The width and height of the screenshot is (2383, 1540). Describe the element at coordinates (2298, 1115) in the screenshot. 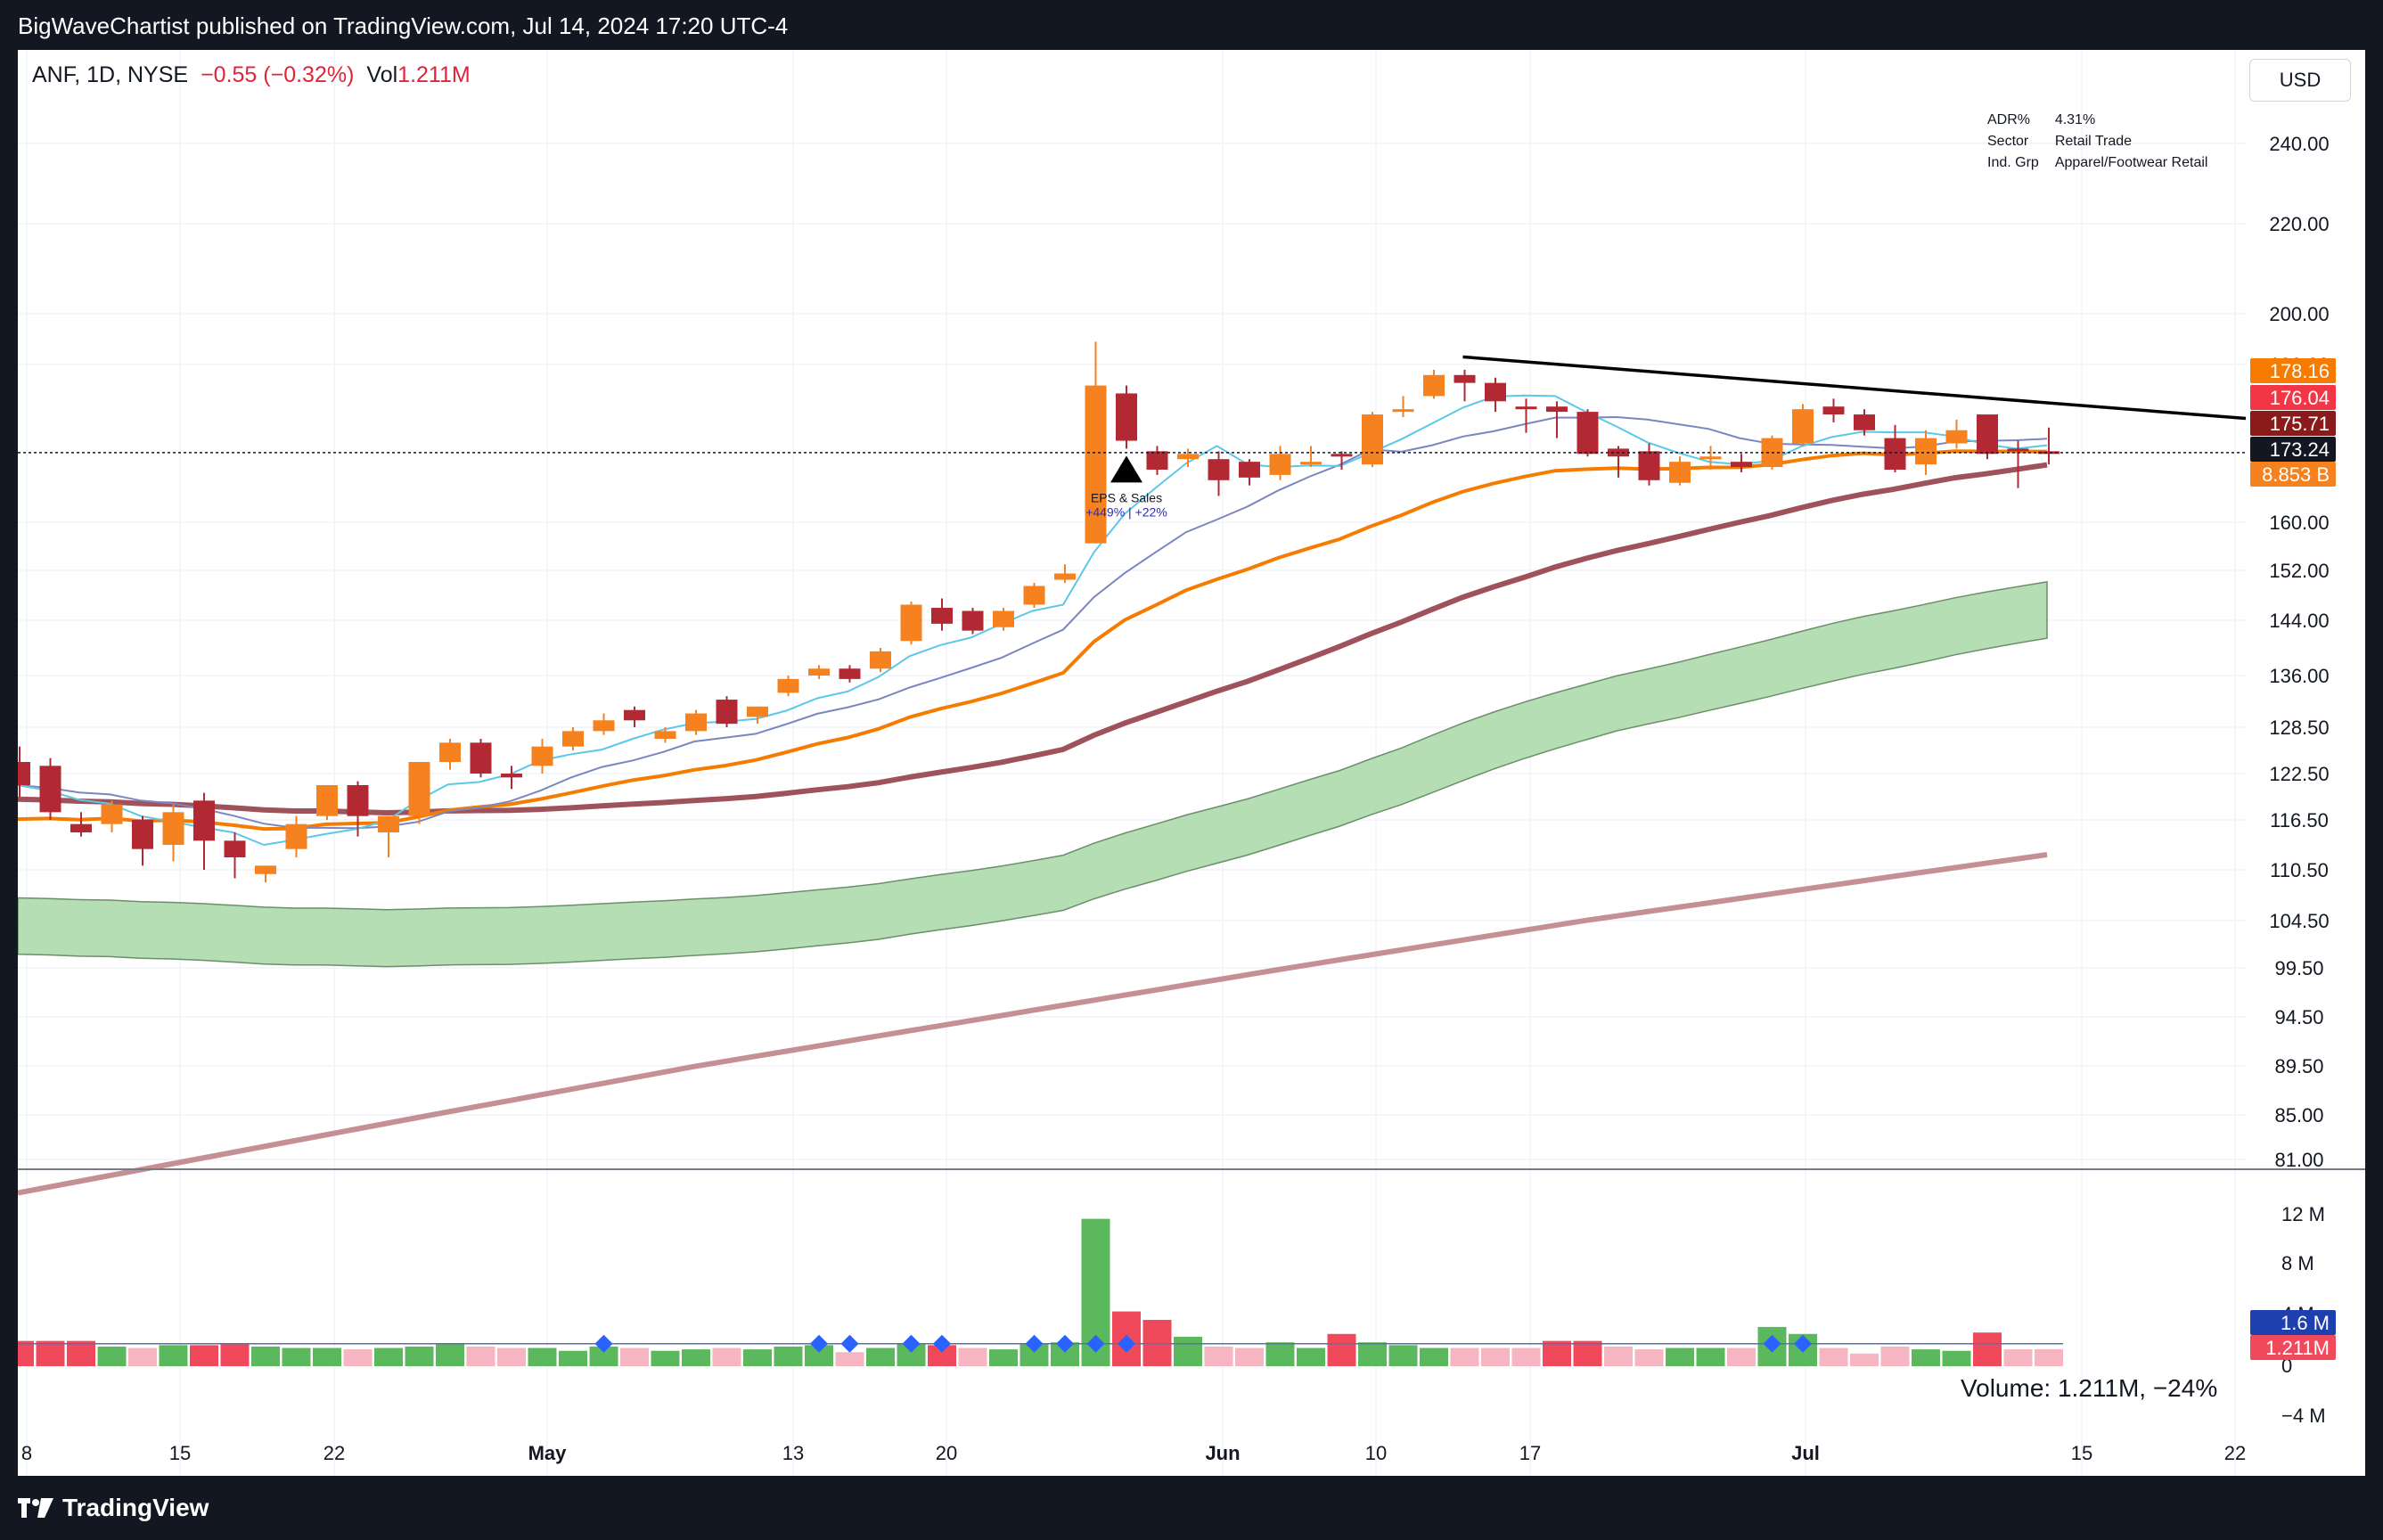

I see `price-tick-label: 85.00` at that location.